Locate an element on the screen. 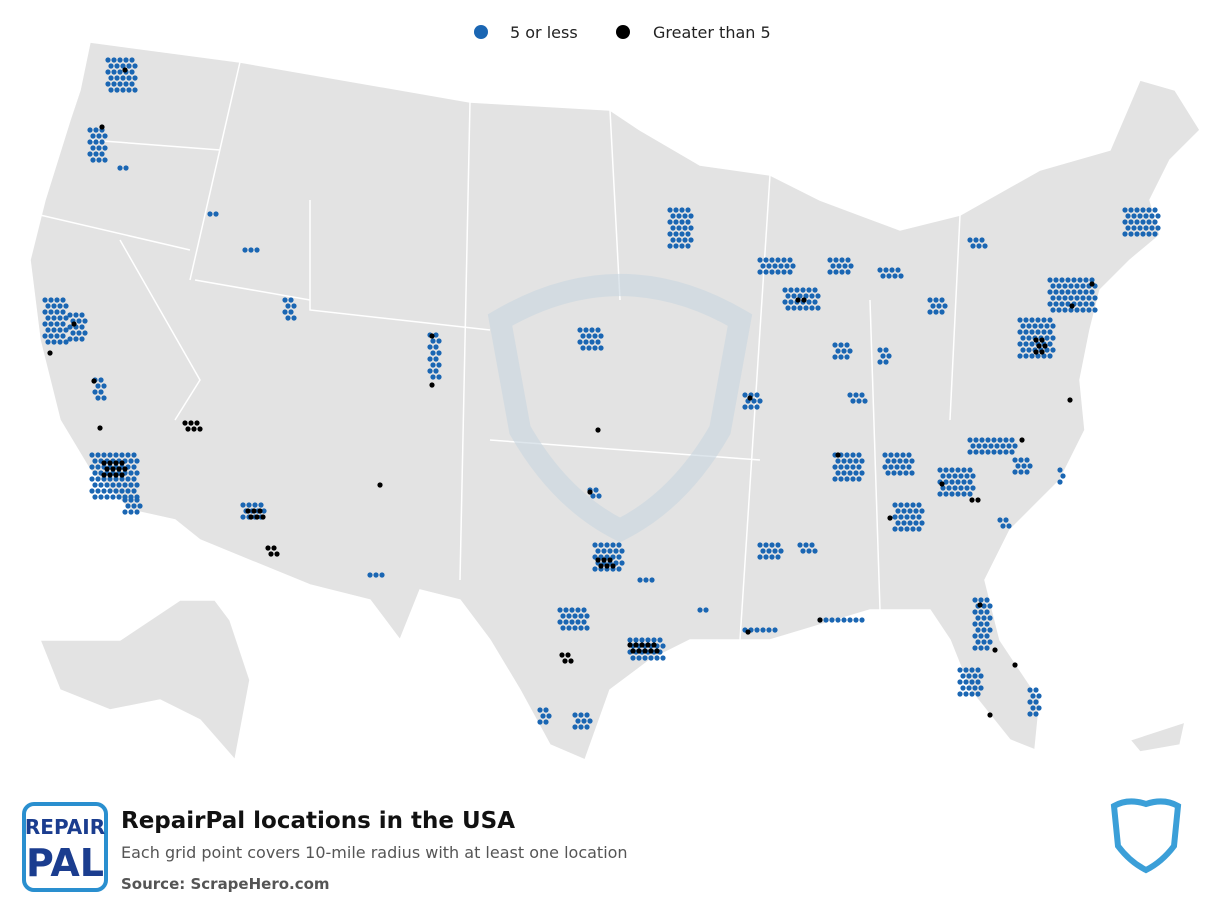 This screenshot has width=1224, height=902. source: Source: ScrapeHero.com is located at coordinates (225, 884).